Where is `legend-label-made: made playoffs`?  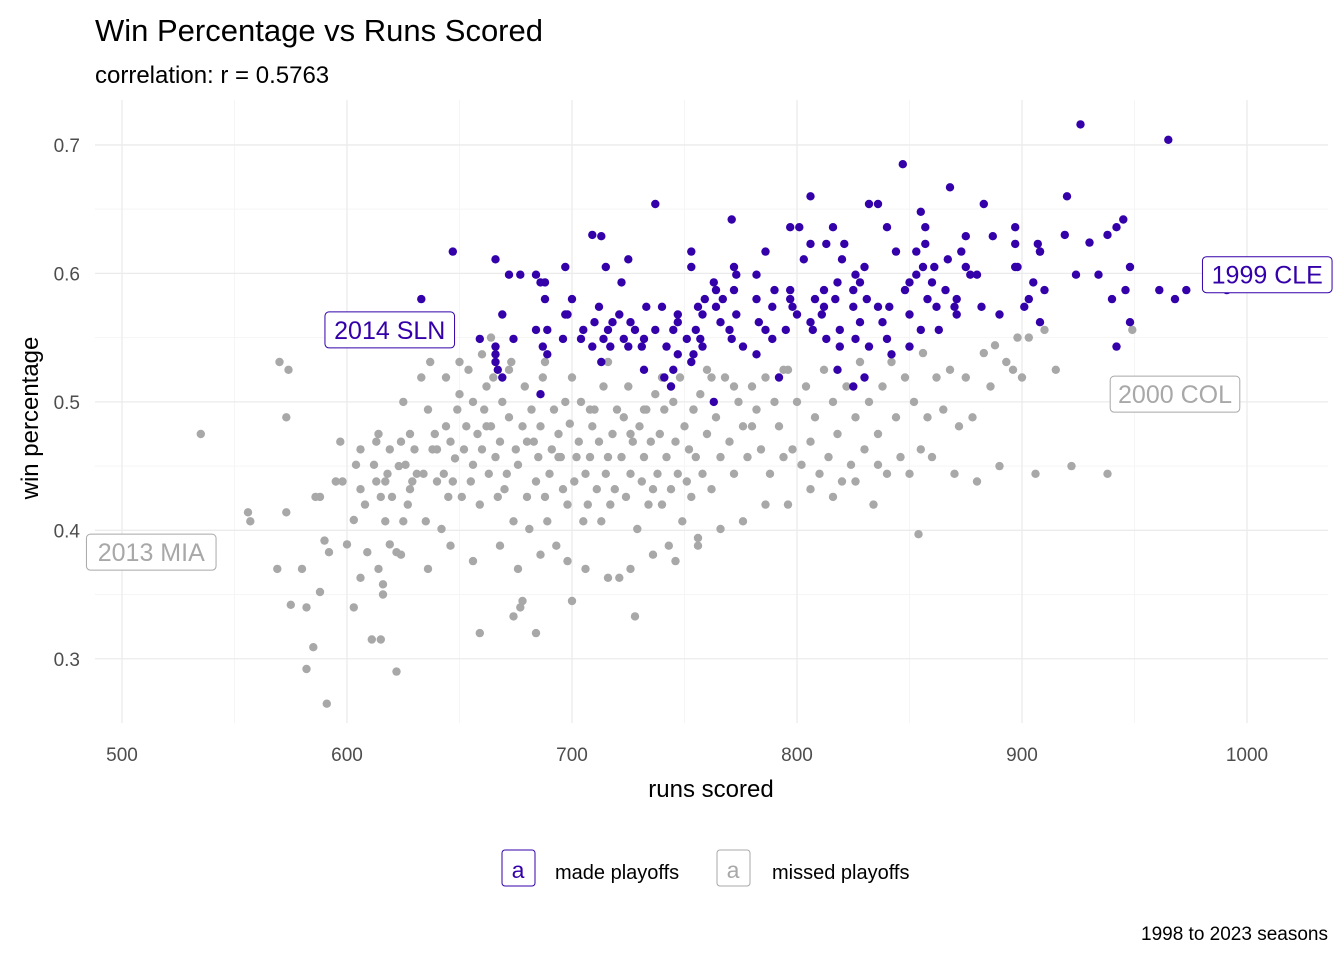 legend-label-made: made playoffs is located at coordinates (617, 873).